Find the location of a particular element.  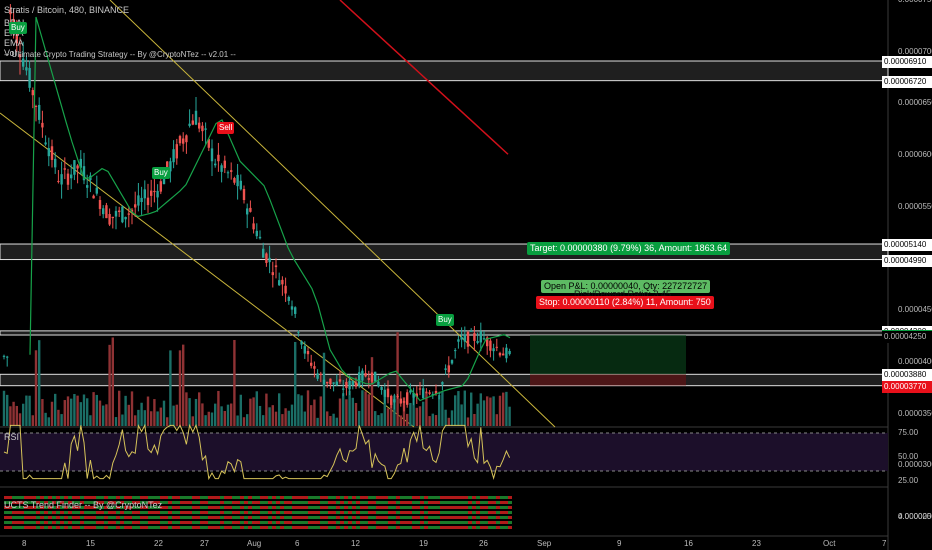

price-tick-4: 0.00005500 is located at coordinates (915, 206).